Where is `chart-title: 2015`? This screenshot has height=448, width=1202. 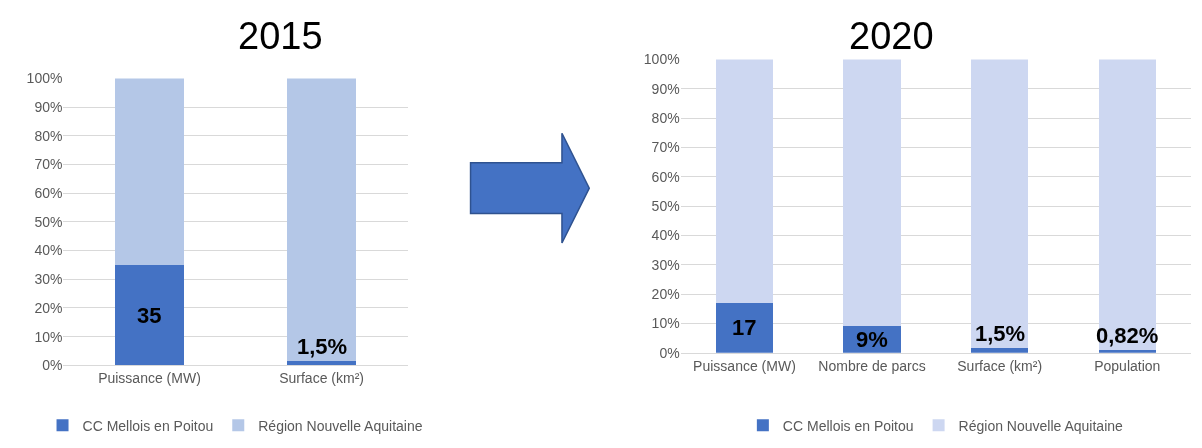
chart-title: 2015 is located at coordinates (280, 36).